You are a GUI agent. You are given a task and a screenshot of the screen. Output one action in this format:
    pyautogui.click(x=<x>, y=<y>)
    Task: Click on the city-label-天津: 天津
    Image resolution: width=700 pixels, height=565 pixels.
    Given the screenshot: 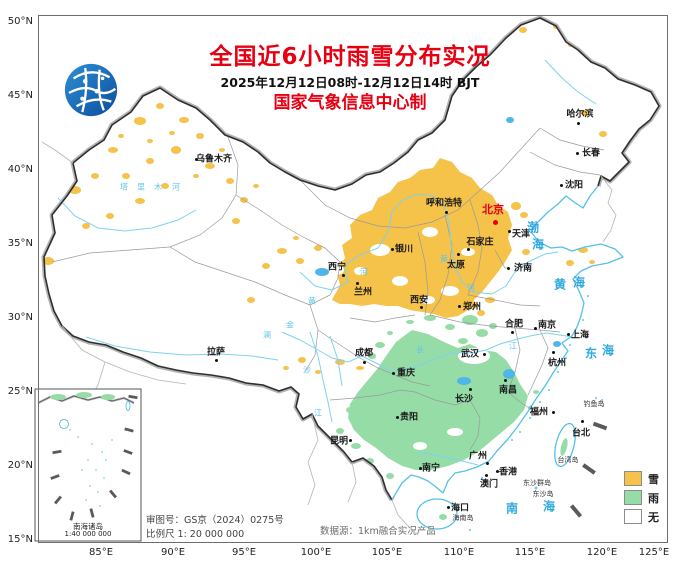 What is the action you would take?
    pyautogui.click(x=521, y=234)
    